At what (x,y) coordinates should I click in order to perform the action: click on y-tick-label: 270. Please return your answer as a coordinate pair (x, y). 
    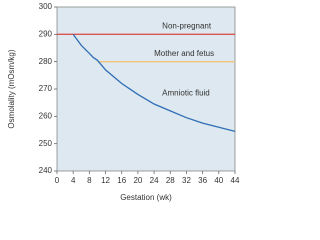
    Looking at the image, I should click on (46, 88).